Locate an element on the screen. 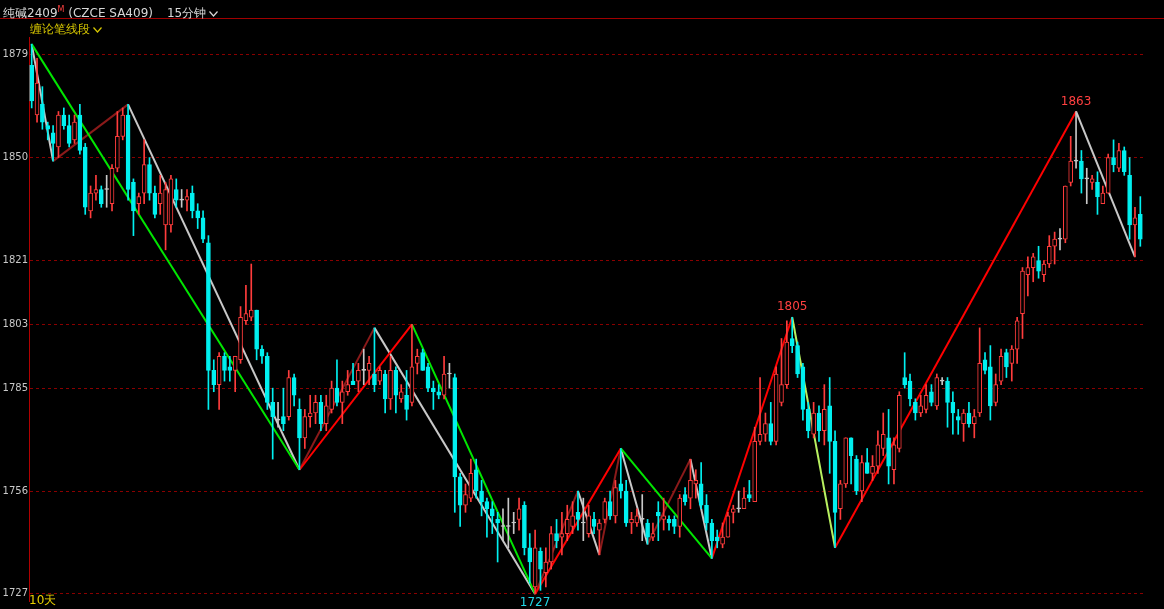 The height and width of the screenshot is (609, 1164). annotation: 10天 is located at coordinates (43, 600).